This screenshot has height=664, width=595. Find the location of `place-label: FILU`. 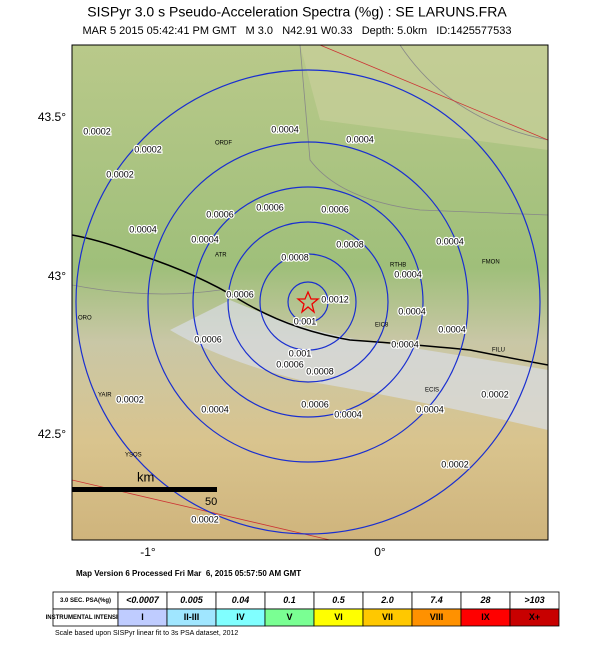

place-label: FILU is located at coordinates (498, 351).